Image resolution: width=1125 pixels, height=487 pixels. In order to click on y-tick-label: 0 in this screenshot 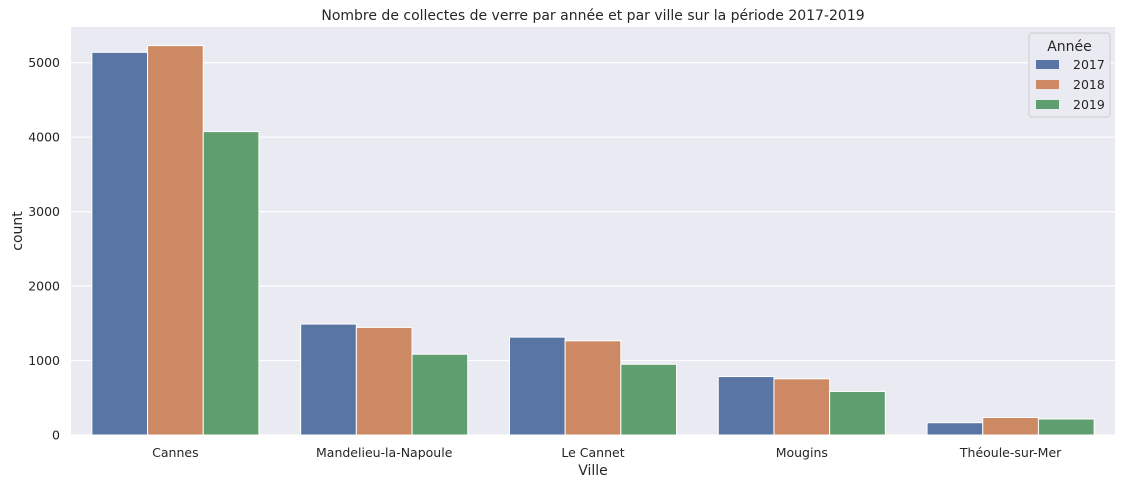, I will do `click(56, 435)`.